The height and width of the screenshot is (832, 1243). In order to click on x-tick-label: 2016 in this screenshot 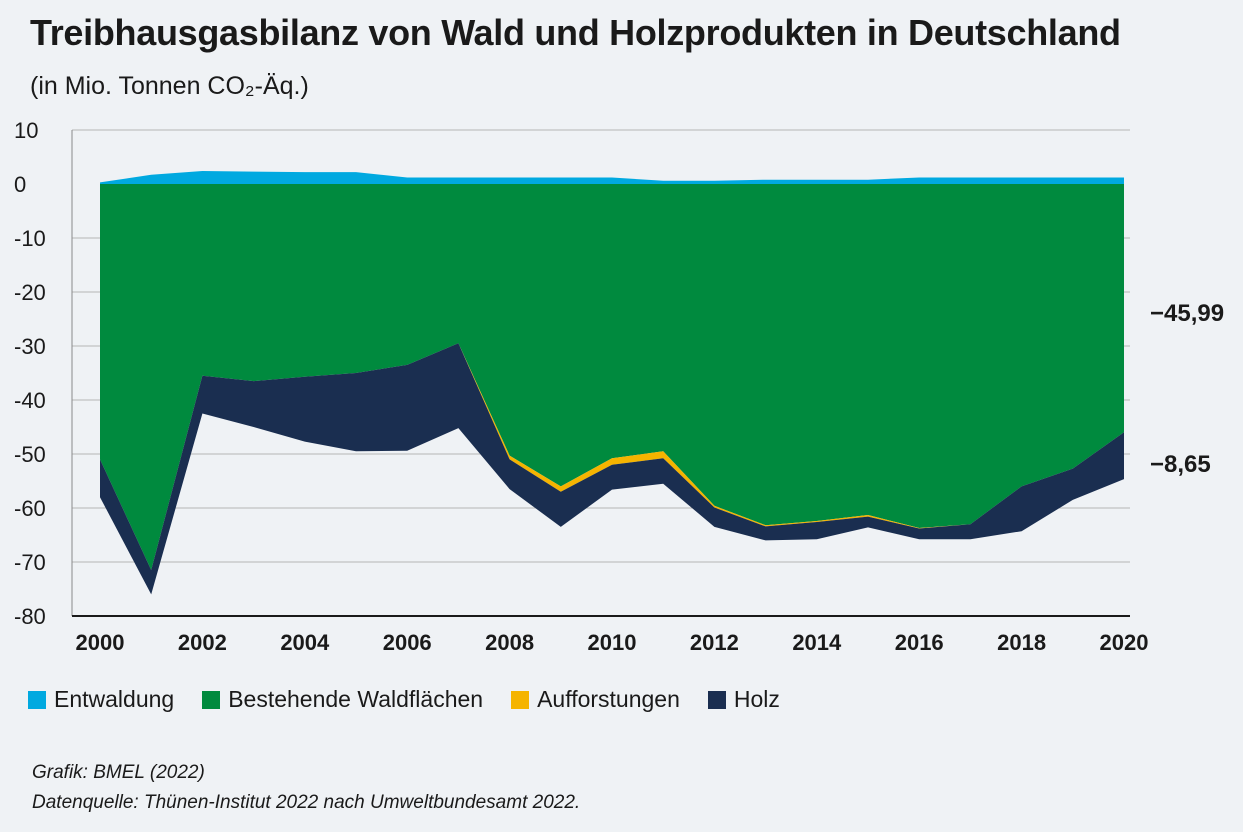, I will do `click(919, 642)`.